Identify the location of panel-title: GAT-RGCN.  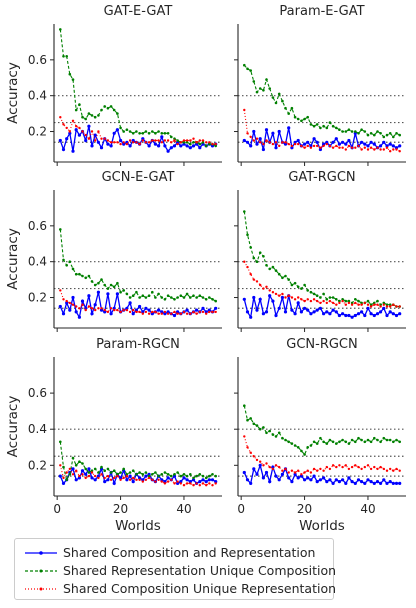
(321, 177).